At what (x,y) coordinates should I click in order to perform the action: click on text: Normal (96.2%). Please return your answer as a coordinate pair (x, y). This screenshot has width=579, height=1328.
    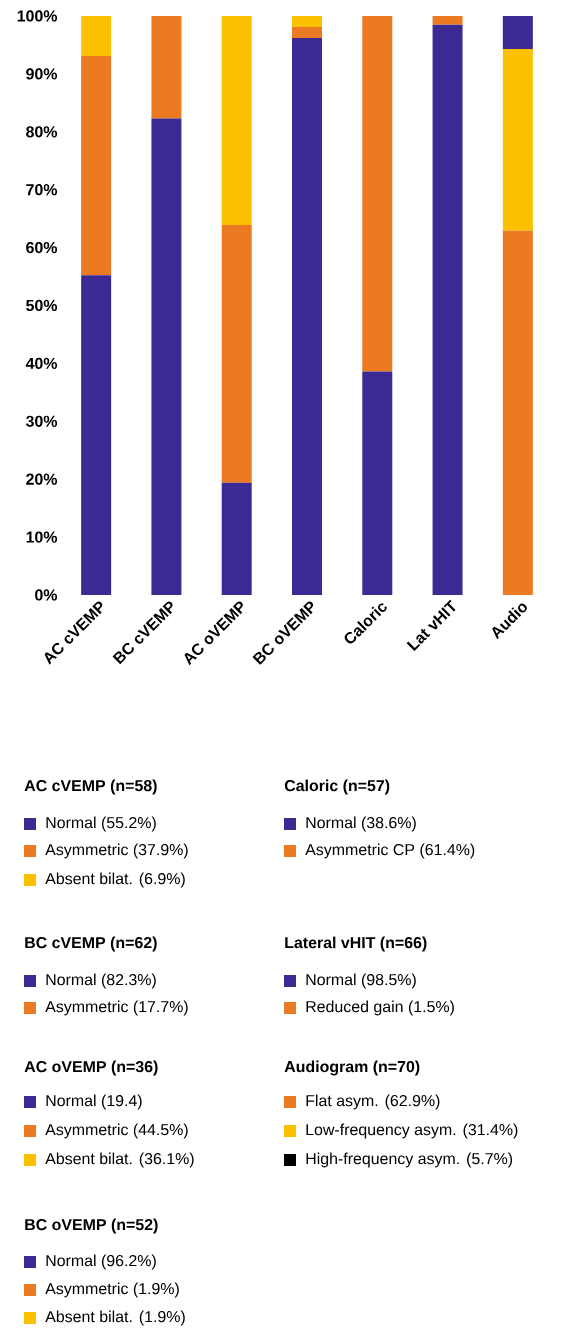
    Looking at the image, I should click on (101, 1262).